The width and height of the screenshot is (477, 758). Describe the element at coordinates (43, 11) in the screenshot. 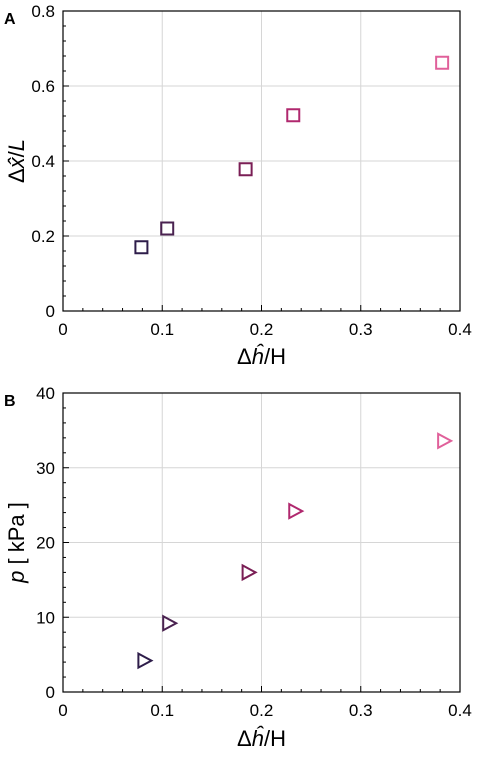

I see `y-tick-label: 0.8` at that location.